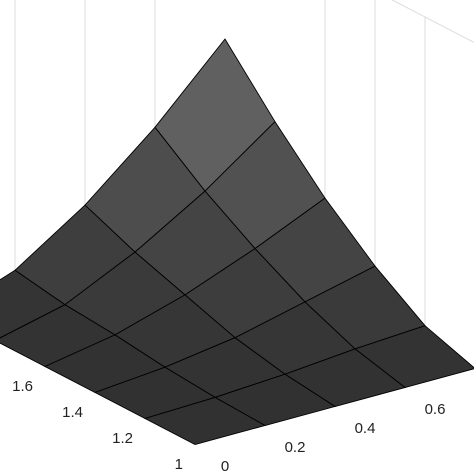  I want to click on x-tick-label: 1.4, so click(72, 412).